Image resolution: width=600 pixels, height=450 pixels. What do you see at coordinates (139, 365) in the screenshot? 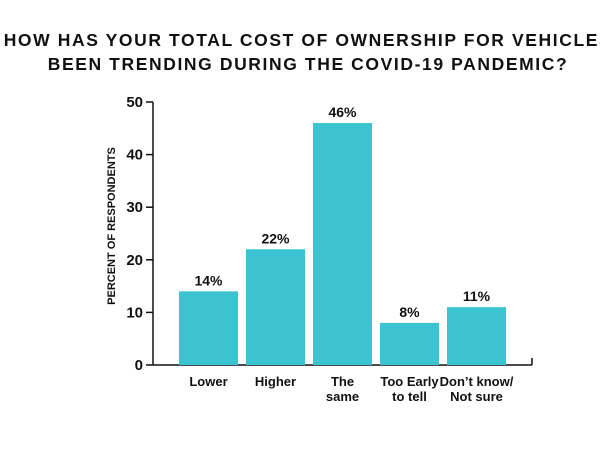
I see `y-tick-label: 0` at bounding box center [139, 365].